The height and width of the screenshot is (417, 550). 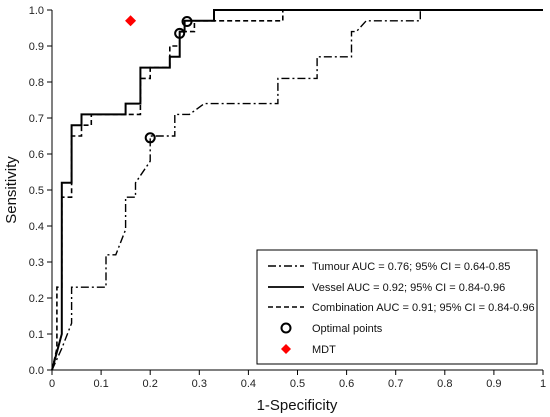 I want to click on x-tick-label: 0.9, so click(x=493, y=384).